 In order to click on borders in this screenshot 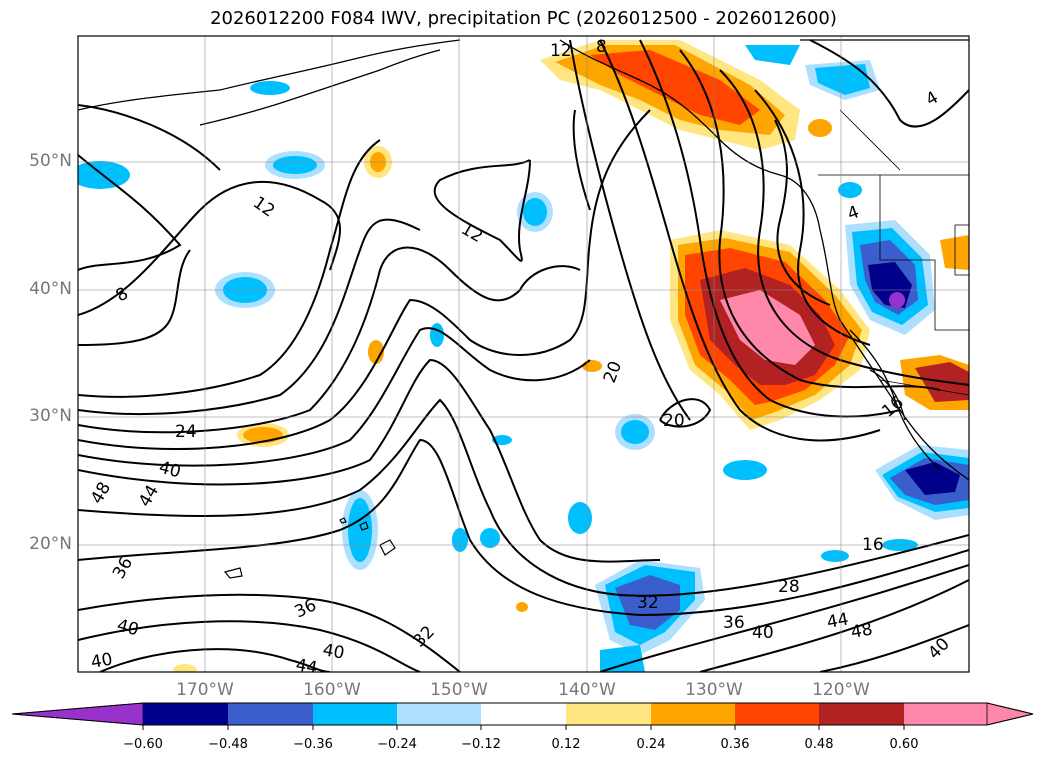, I will do `click(893, 252)`.